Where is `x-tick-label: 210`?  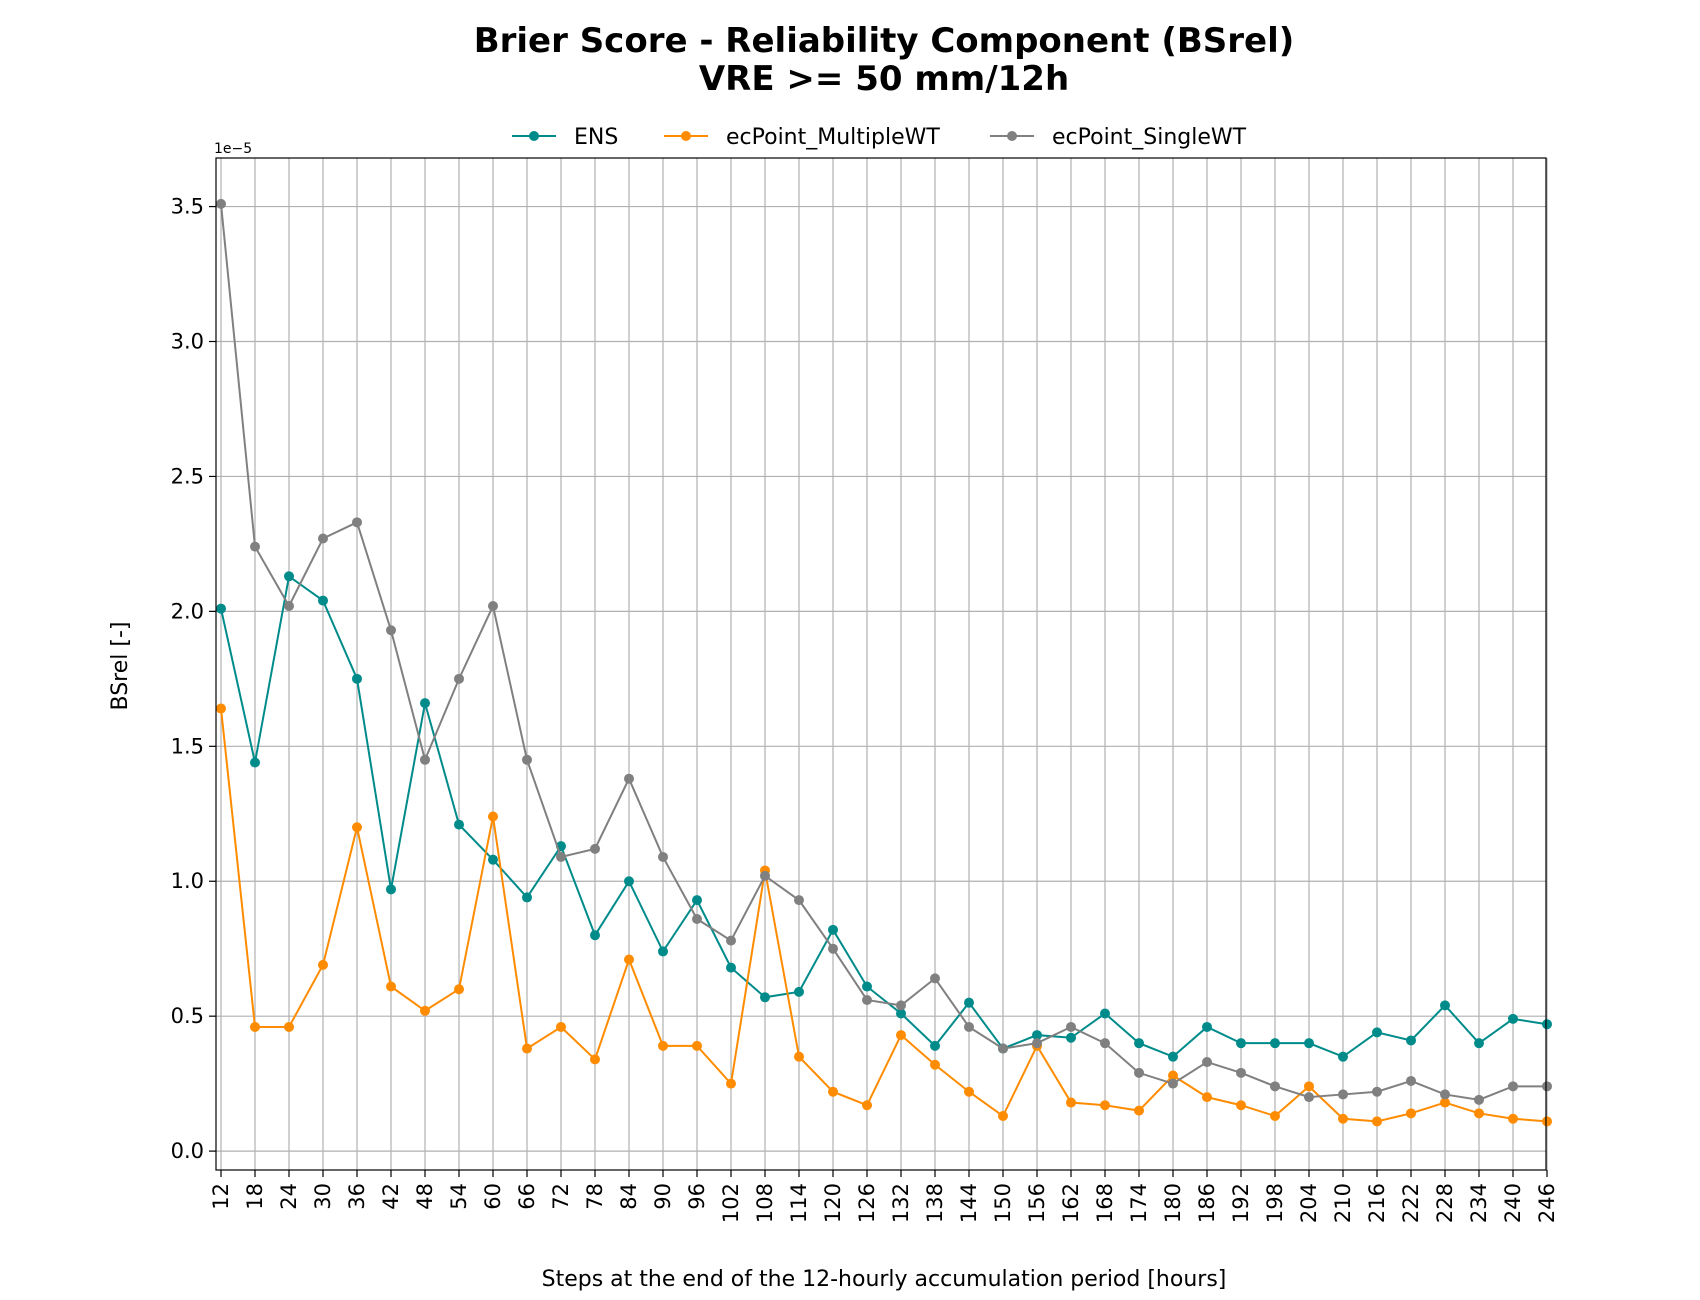 x-tick-label: 210 is located at coordinates (1343, 1203).